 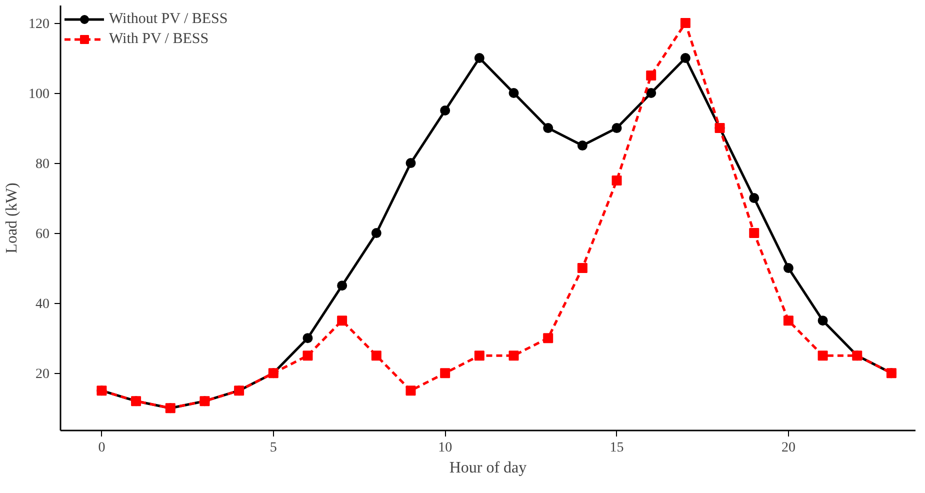 I want to click on x-tick-label: 20, so click(x=788, y=448).